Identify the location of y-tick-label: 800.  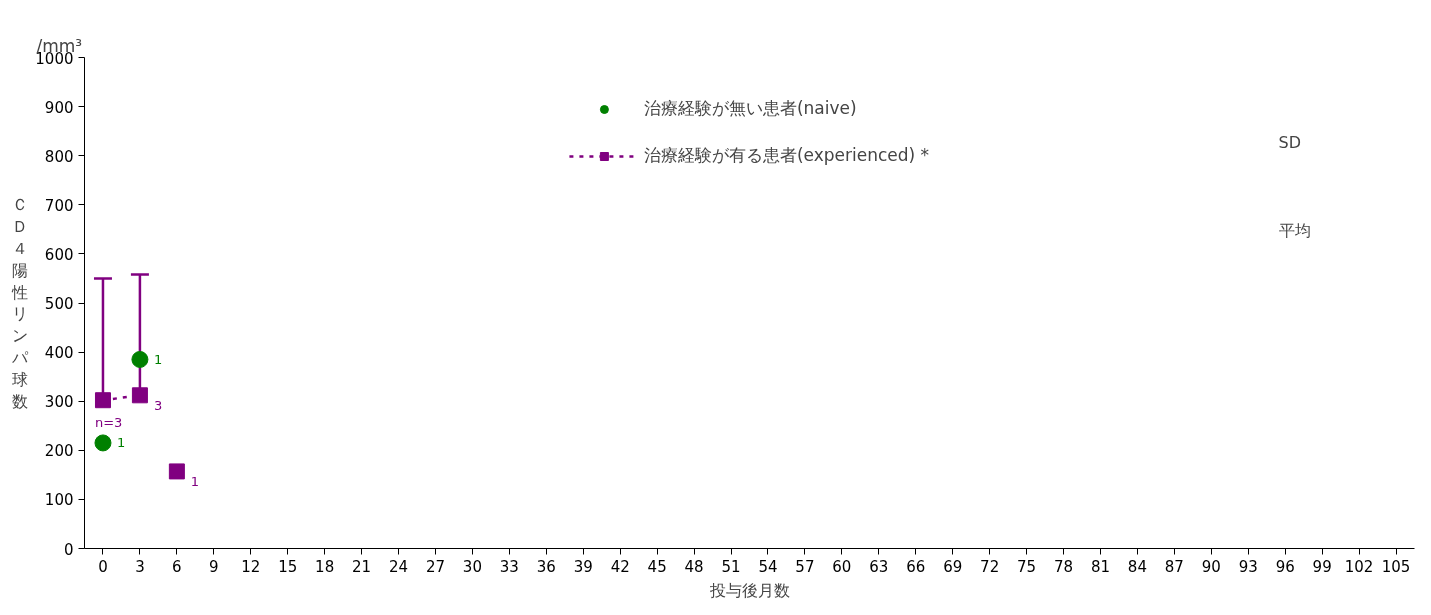
(59, 156).